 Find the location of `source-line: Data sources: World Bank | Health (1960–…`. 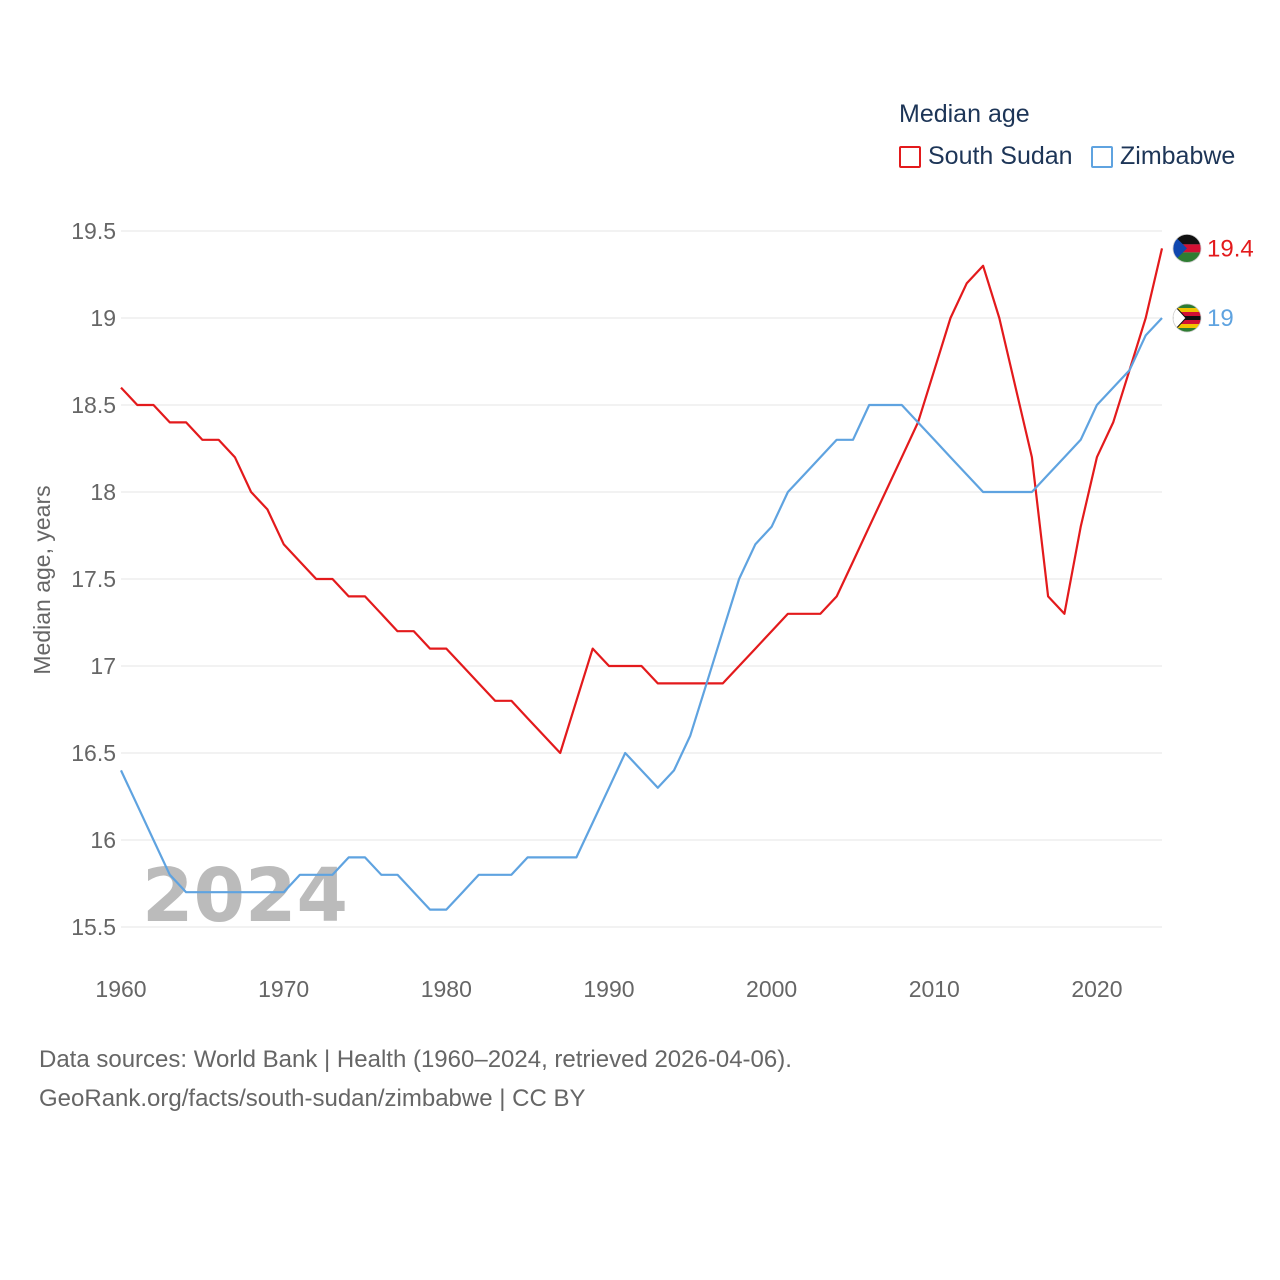

source-line: Data sources: World Bank | Health (1960–… is located at coordinates (415, 1059).